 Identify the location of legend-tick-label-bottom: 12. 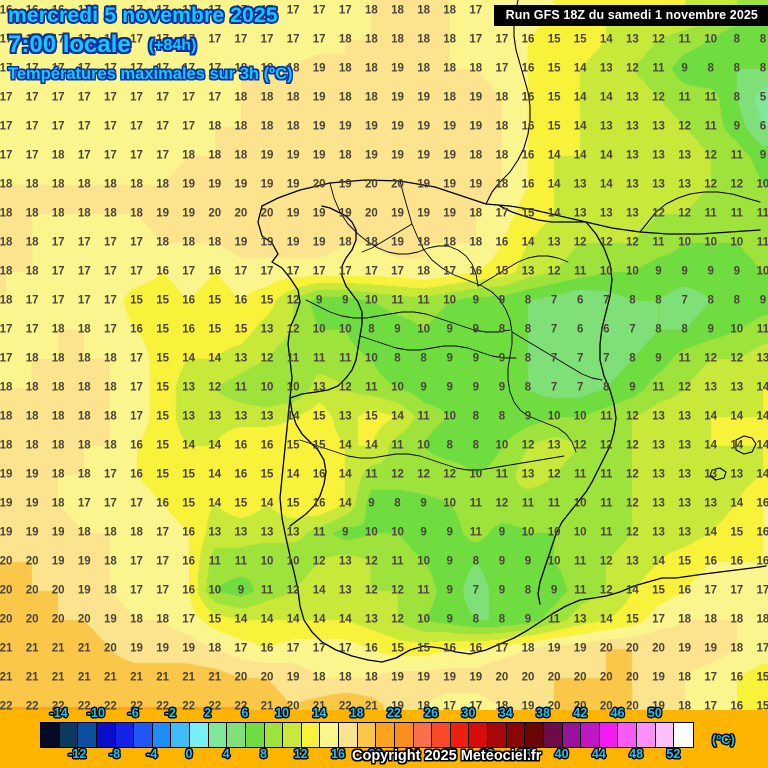
(300, 754).